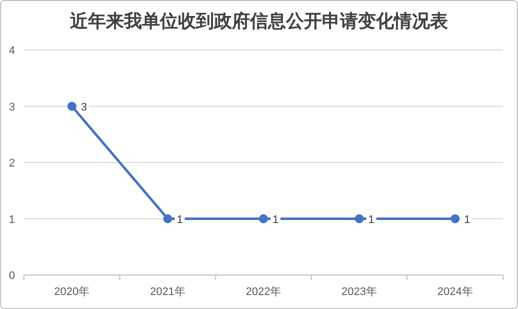 This screenshot has width=518, height=309. I want to click on y-tick-label: 4, so click(11, 51).